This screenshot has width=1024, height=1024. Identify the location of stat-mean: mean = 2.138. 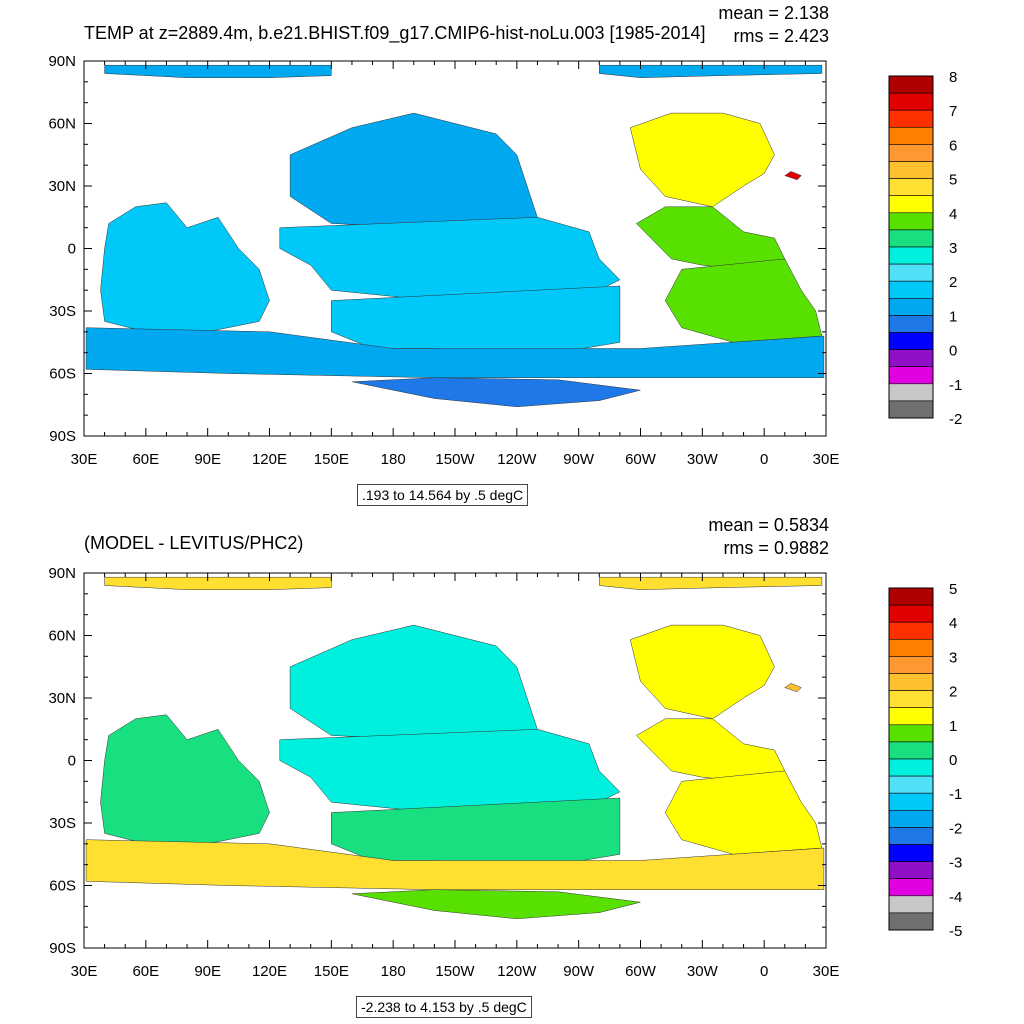
(773, 13).